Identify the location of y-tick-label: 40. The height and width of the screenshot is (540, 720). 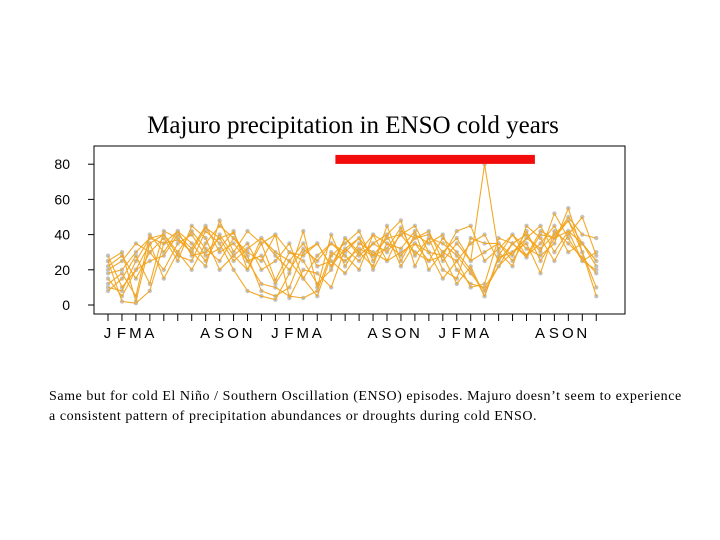
(62, 235).